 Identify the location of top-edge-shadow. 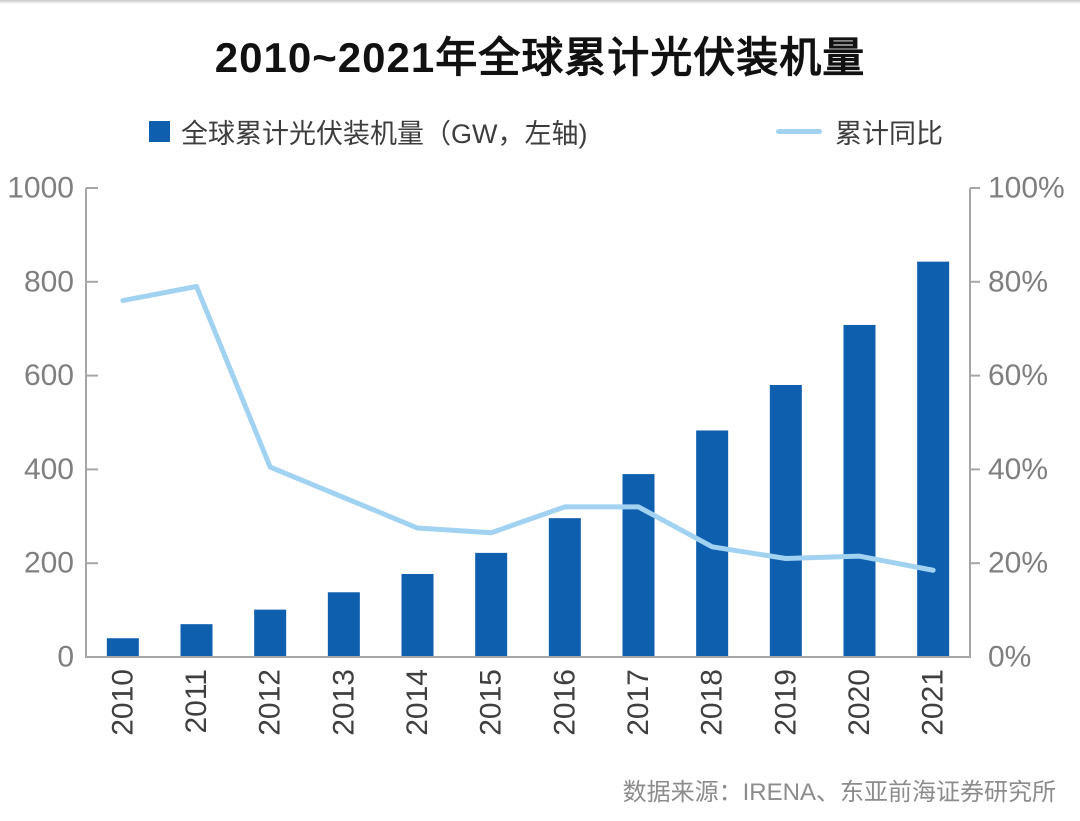
(540, 2).